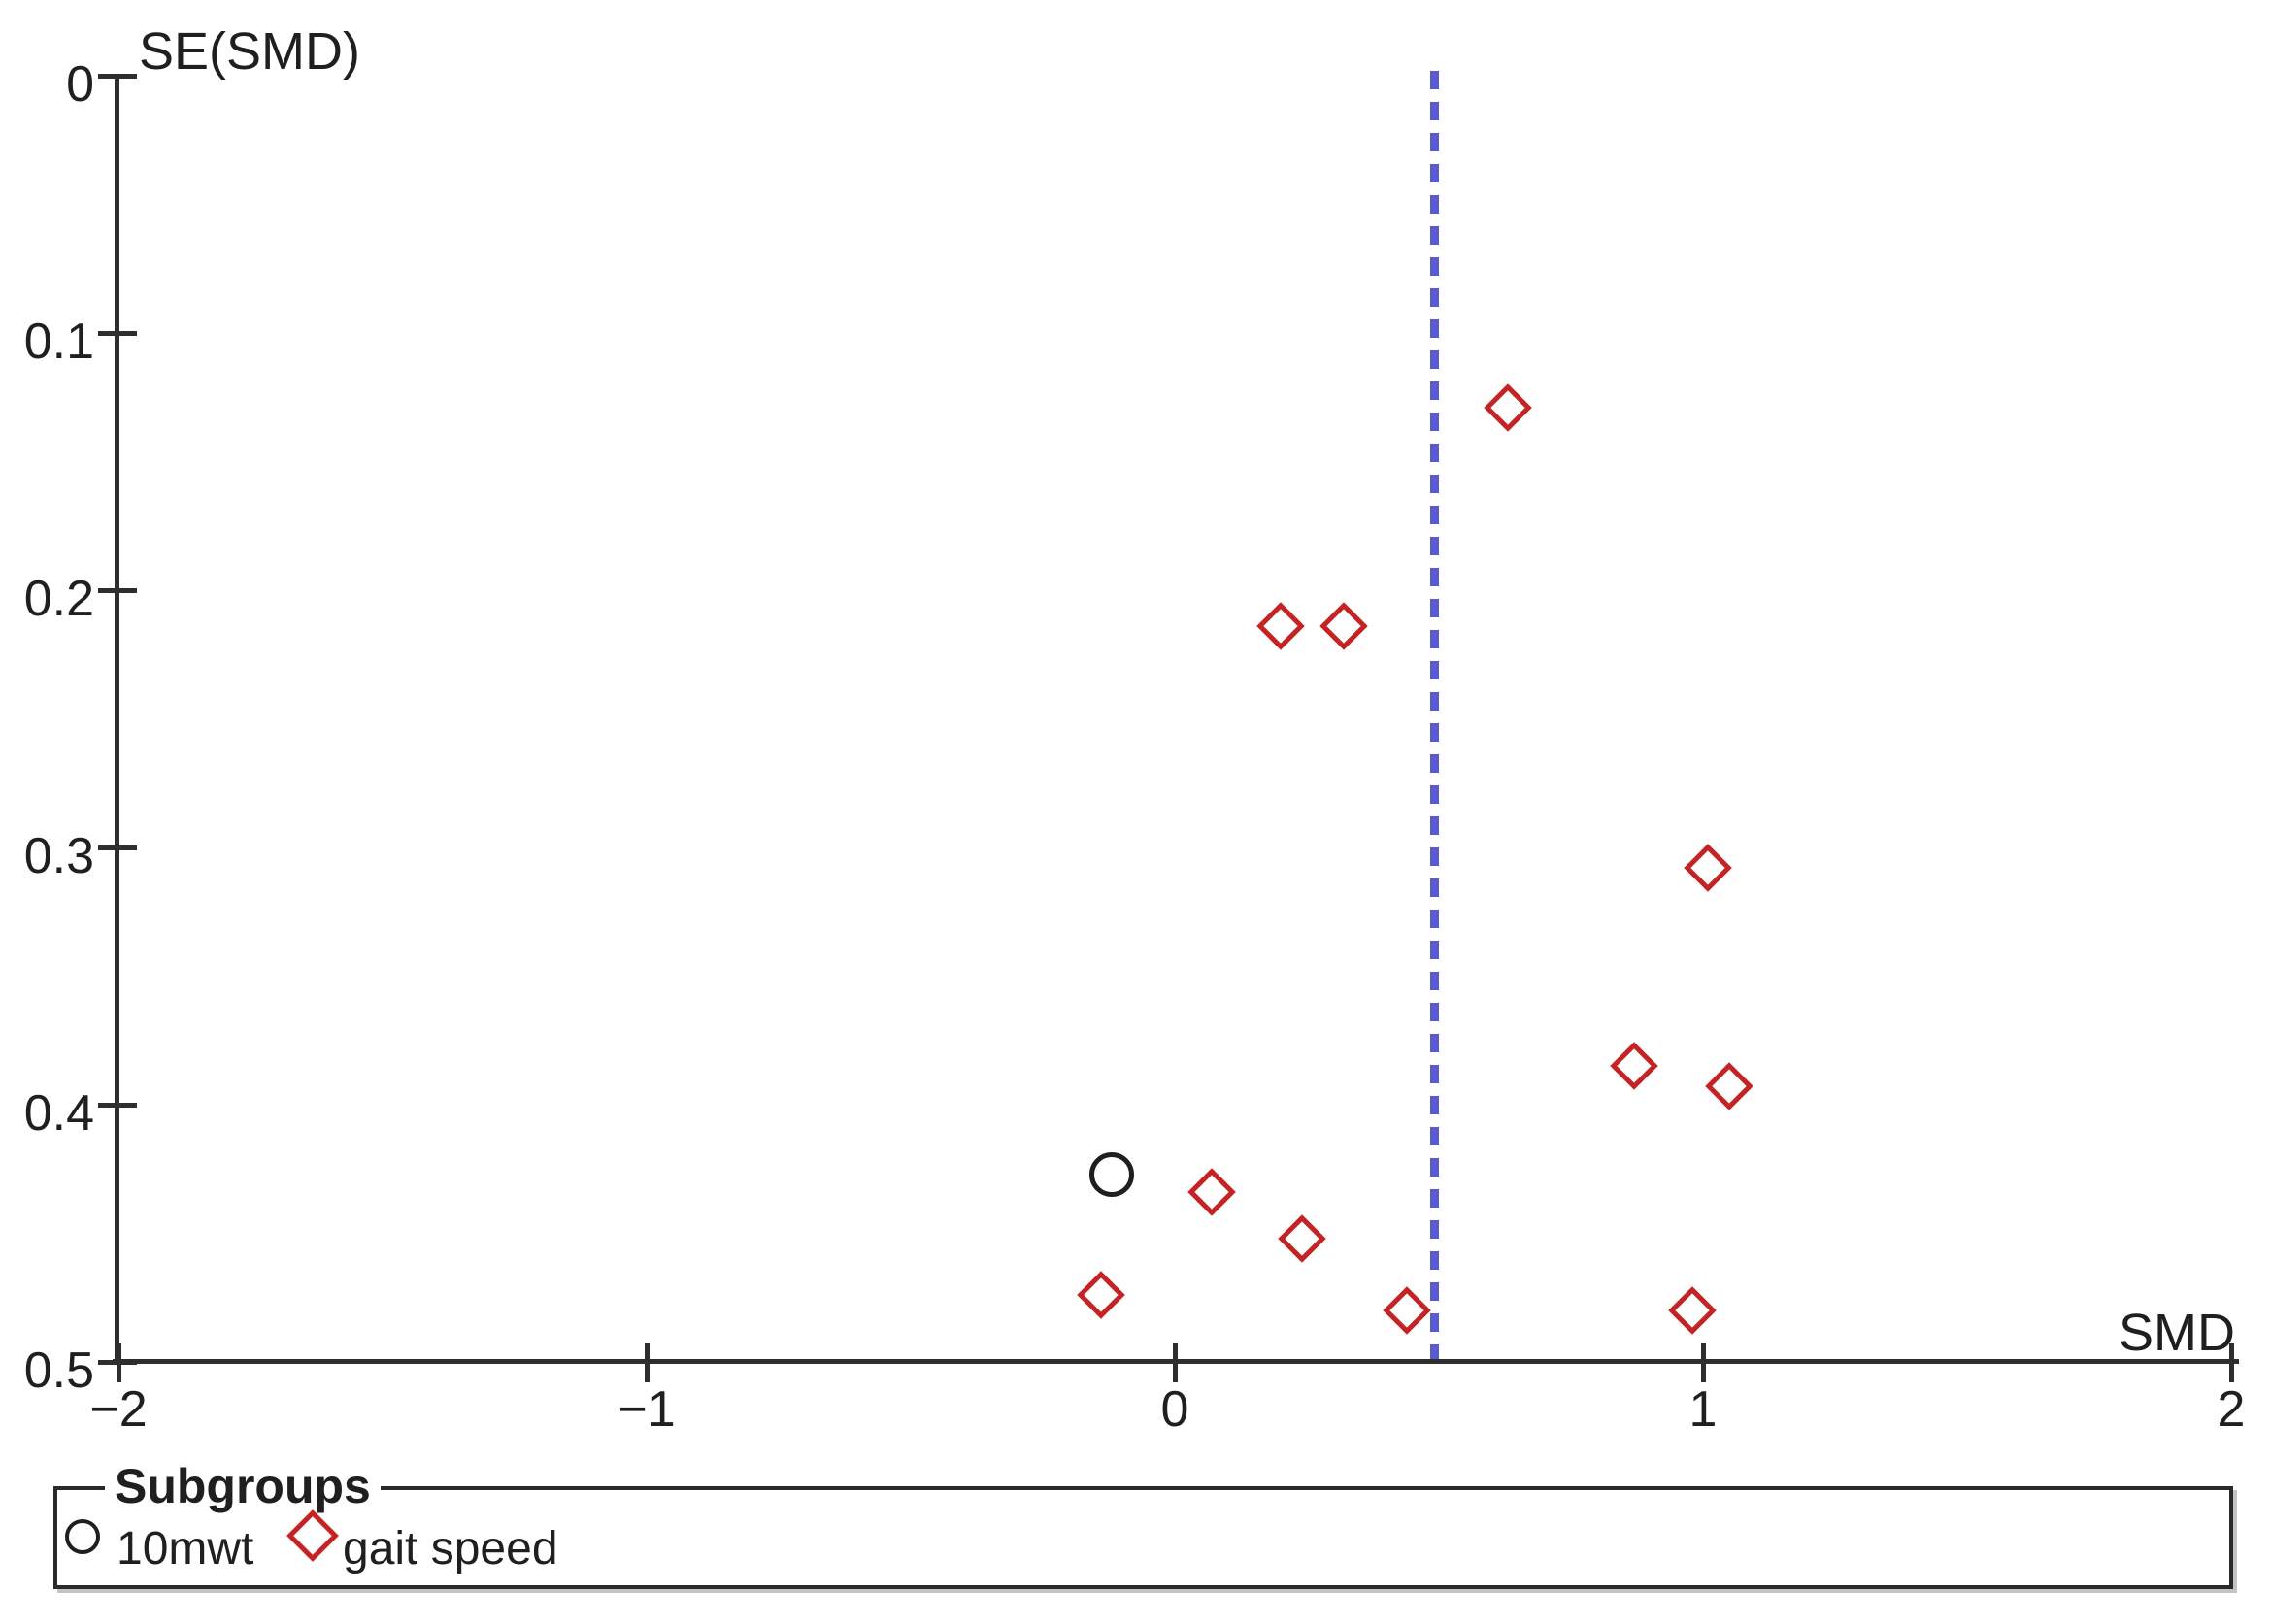 This screenshot has height=1624, width=2271. Describe the element at coordinates (117, 719) in the screenshot. I see `y-axis-line` at that location.